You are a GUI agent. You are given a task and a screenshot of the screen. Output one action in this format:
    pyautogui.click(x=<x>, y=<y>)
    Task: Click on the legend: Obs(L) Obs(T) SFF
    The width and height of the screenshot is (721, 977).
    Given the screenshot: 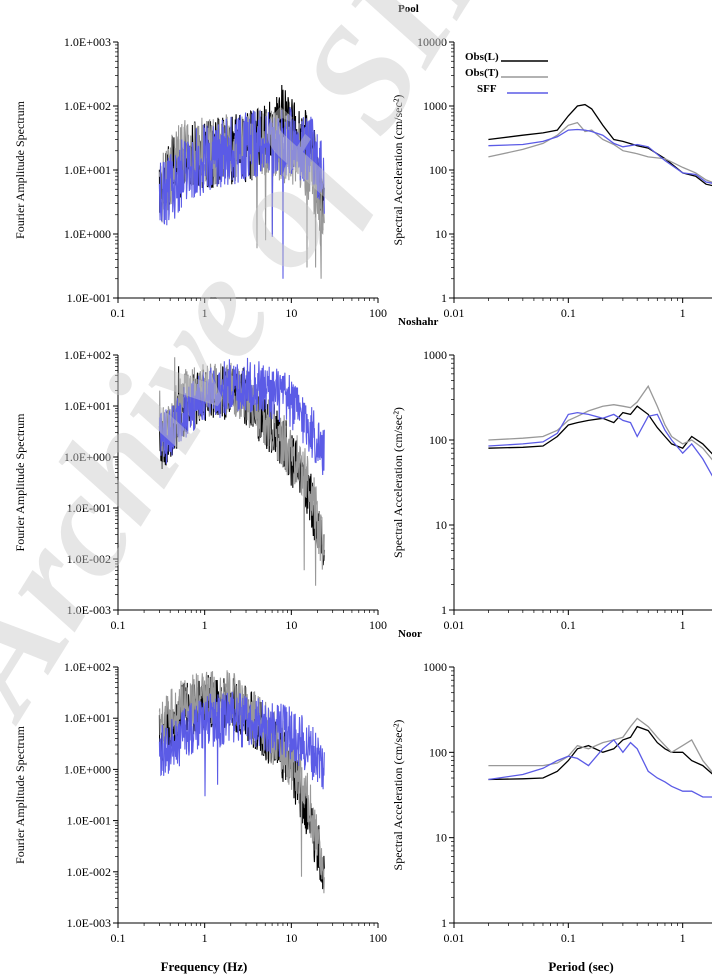 What is the action you would take?
    pyautogui.click(x=506, y=73)
    